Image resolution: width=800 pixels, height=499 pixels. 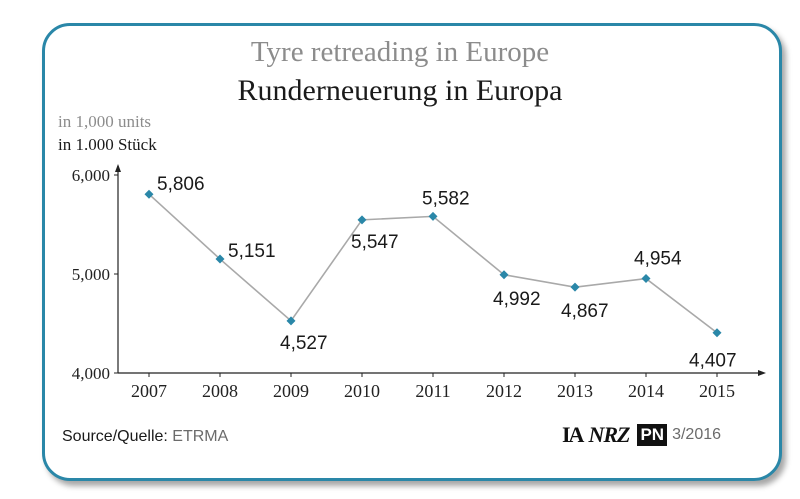 I want to click on x-tick-label: 2008, so click(x=220, y=391).